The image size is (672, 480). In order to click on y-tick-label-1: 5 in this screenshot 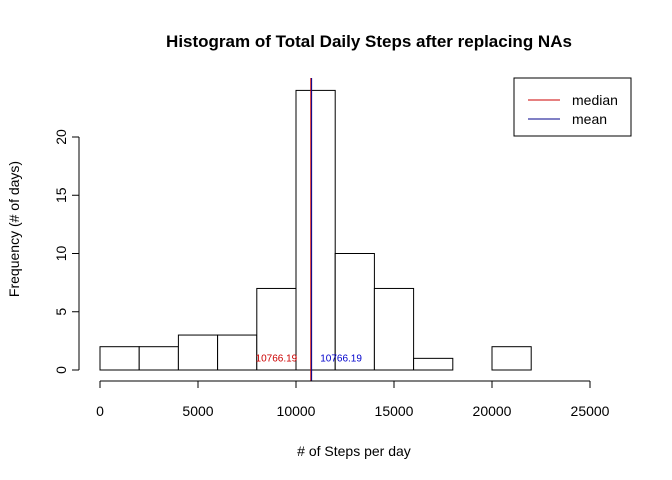, I will do `click(61, 312)`.